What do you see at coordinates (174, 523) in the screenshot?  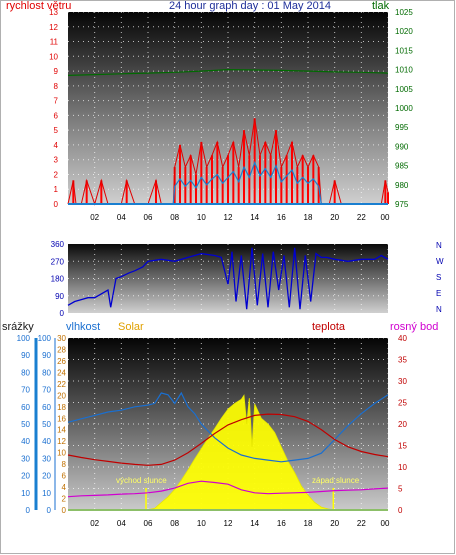 I see `chart3-x-tick-label: 08` at bounding box center [174, 523].